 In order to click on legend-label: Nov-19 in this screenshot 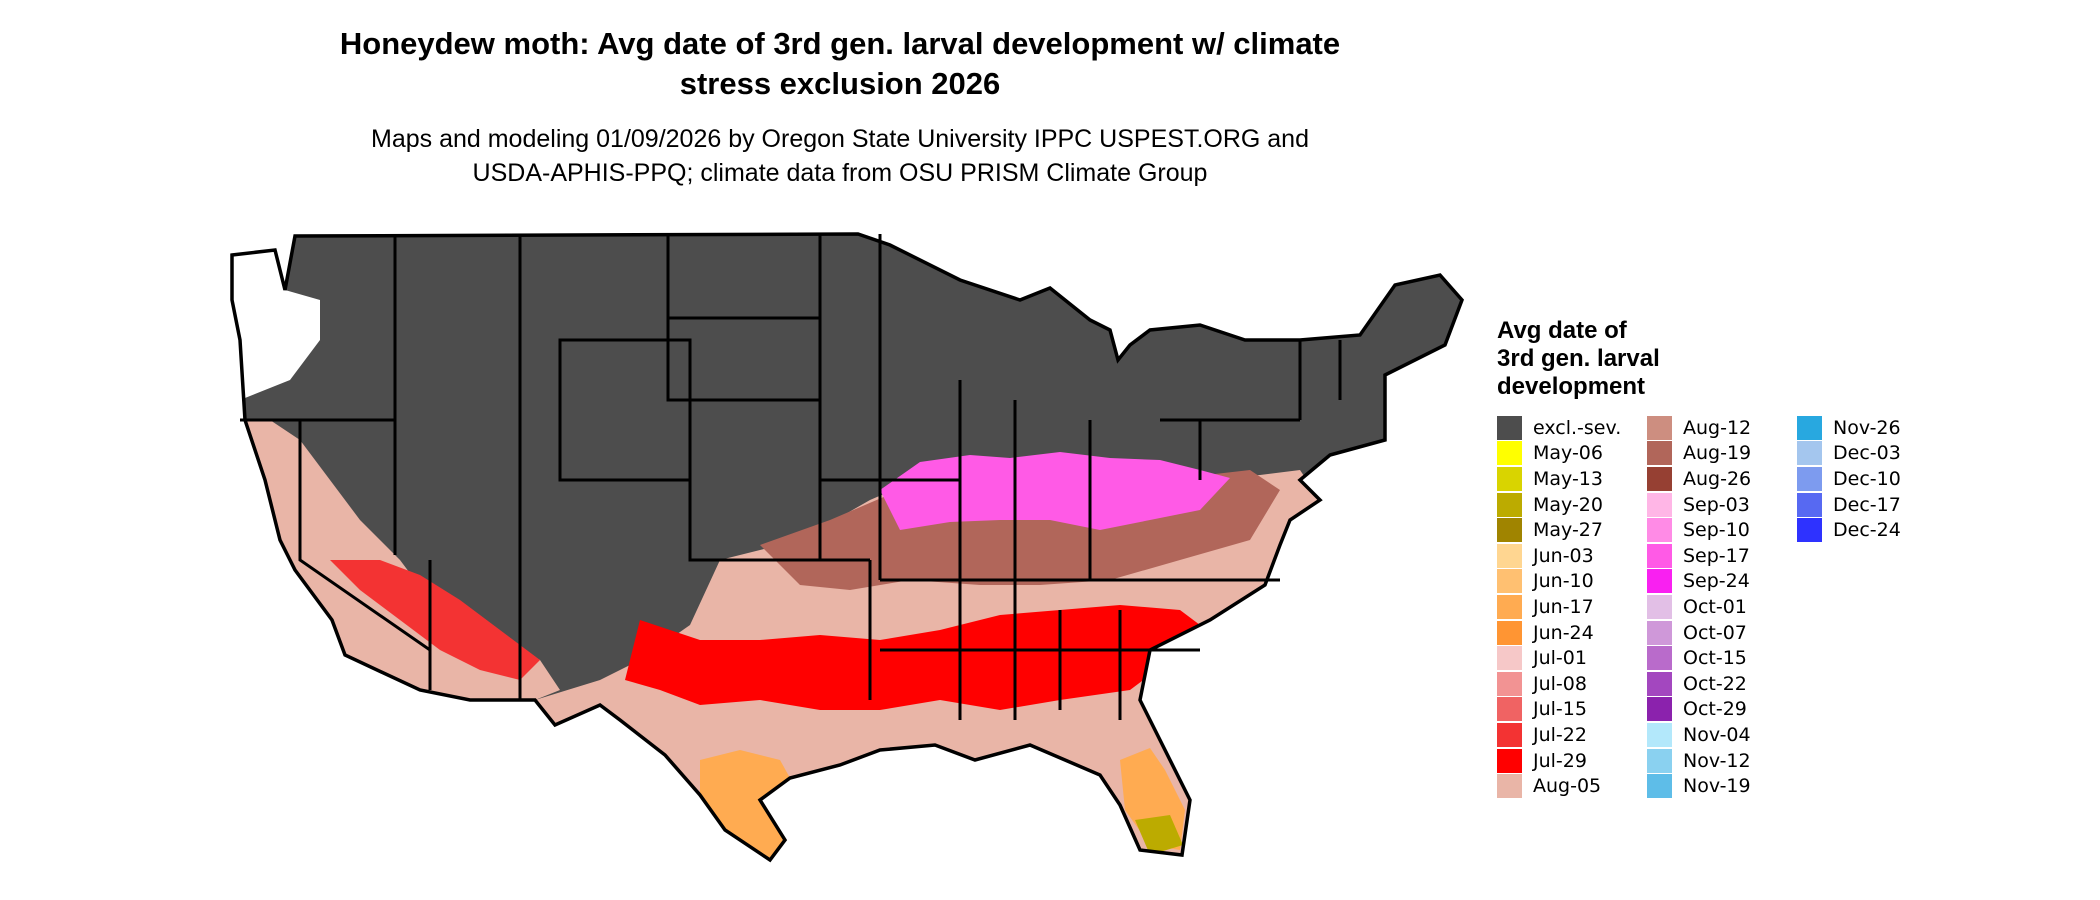, I will do `click(1717, 786)`.